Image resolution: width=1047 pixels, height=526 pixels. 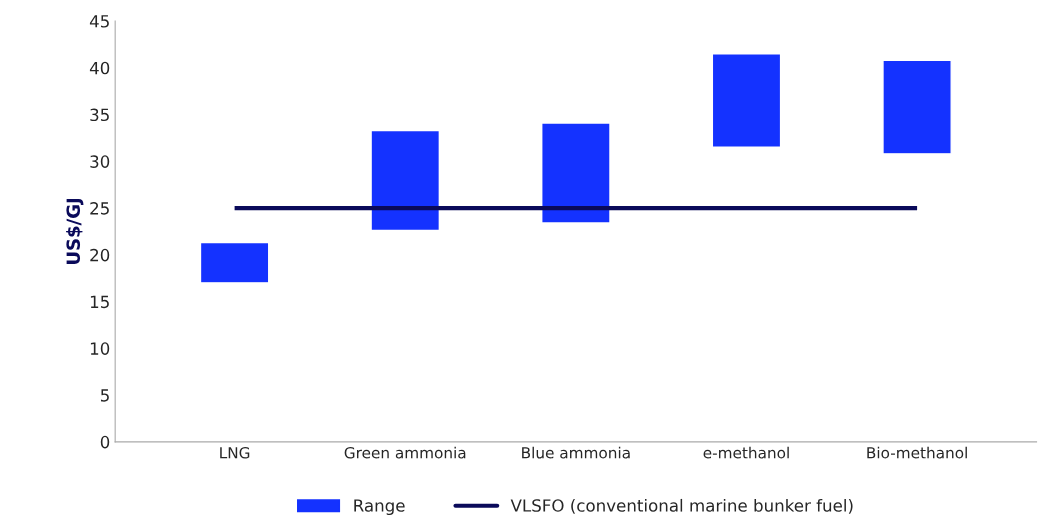 What do you see at coordinates (104, 395) in the screenshot?
I see `y-tick-label: 5` at bounding box center [104, 395].